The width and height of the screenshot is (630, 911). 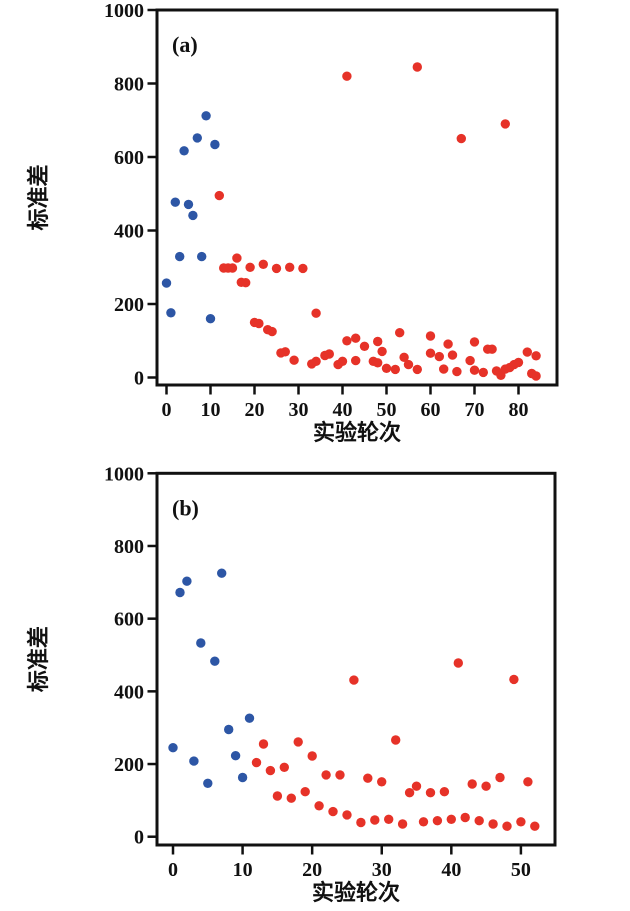 What do you see at coordinates (343, 410) in the screenshot?
I see `x-tick-label-a: 40` at bounding box center [343, 410].